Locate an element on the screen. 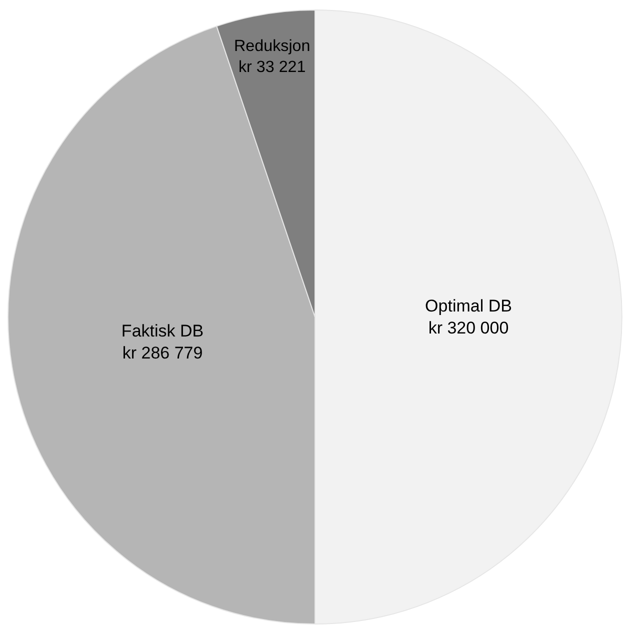 This screenshot has width=630, height=634. data-label: kr 286 779 is located at coordinates (162, 353).